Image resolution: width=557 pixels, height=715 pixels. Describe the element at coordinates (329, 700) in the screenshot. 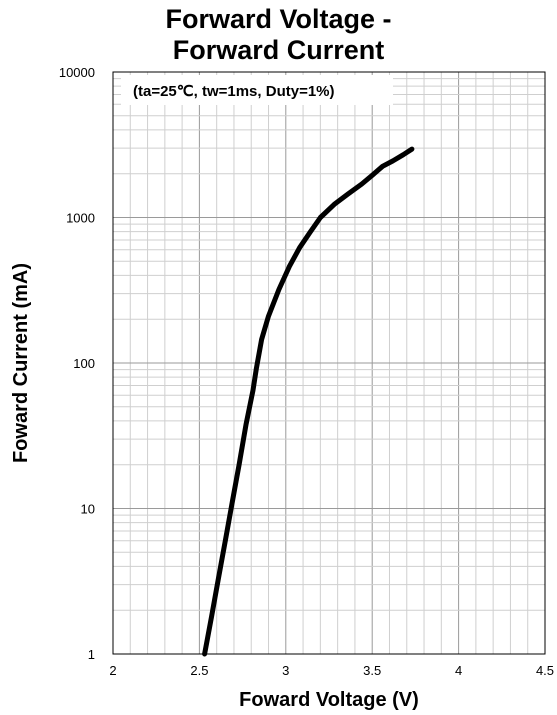

I see `x-axis-label: Foward Voltage (V)` at that location.